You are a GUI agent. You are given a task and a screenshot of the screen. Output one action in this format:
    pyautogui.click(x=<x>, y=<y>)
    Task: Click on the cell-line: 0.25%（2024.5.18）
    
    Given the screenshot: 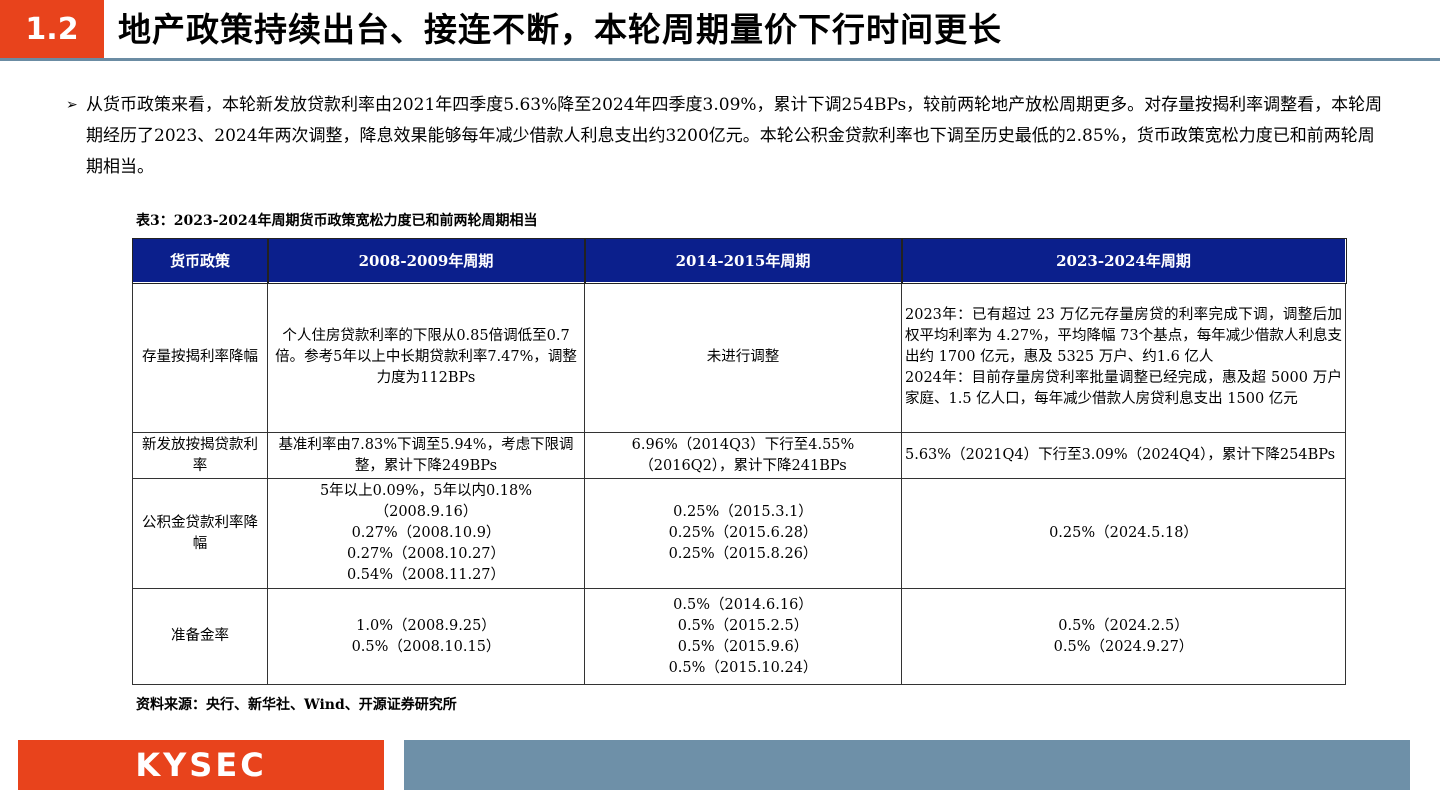 What is the action you would take?
    pyautogui.click(x=1123, y=533)
    